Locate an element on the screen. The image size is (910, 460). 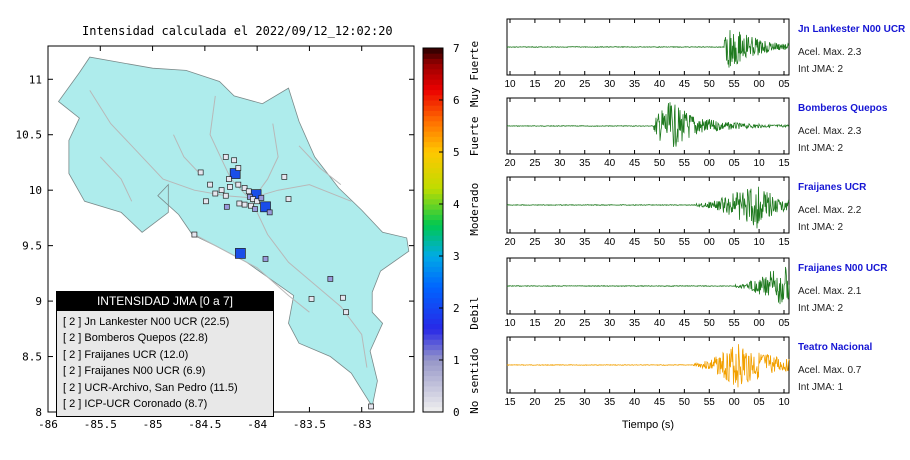
lon-tick-label: -85.5 is located at coordinates (100, 424).